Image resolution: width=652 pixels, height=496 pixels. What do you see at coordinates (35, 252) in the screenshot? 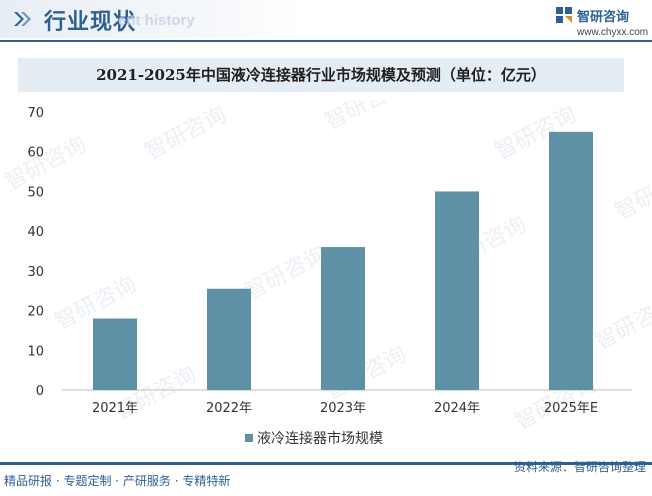
I see `y-axis-ticks: 0 10 20 30 40 50 60 70` at bounding box center [35, 252].